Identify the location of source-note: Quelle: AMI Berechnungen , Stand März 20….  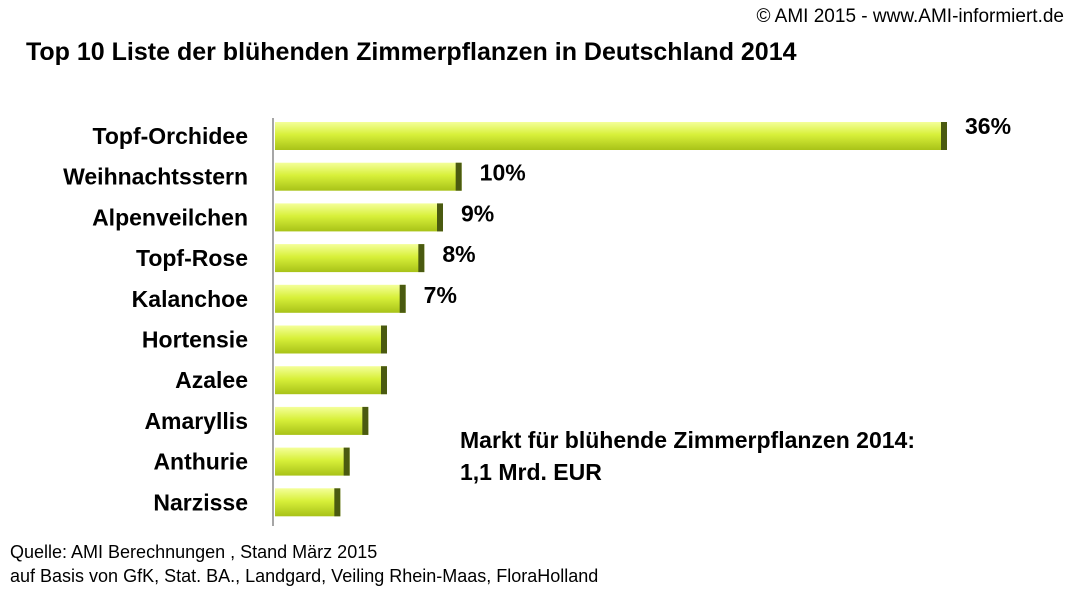
(304, 564).